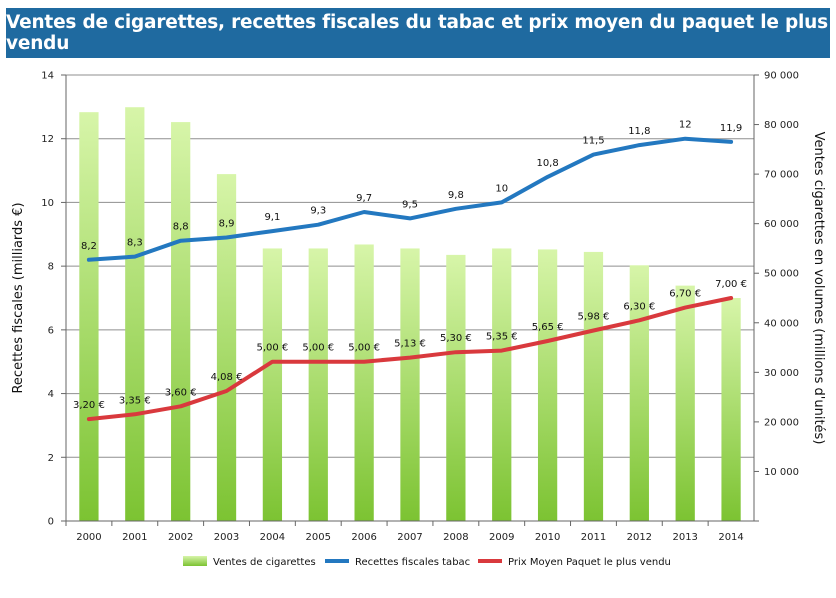  I want to click on data-label-prix: 5,98 €, so click(594, 316).